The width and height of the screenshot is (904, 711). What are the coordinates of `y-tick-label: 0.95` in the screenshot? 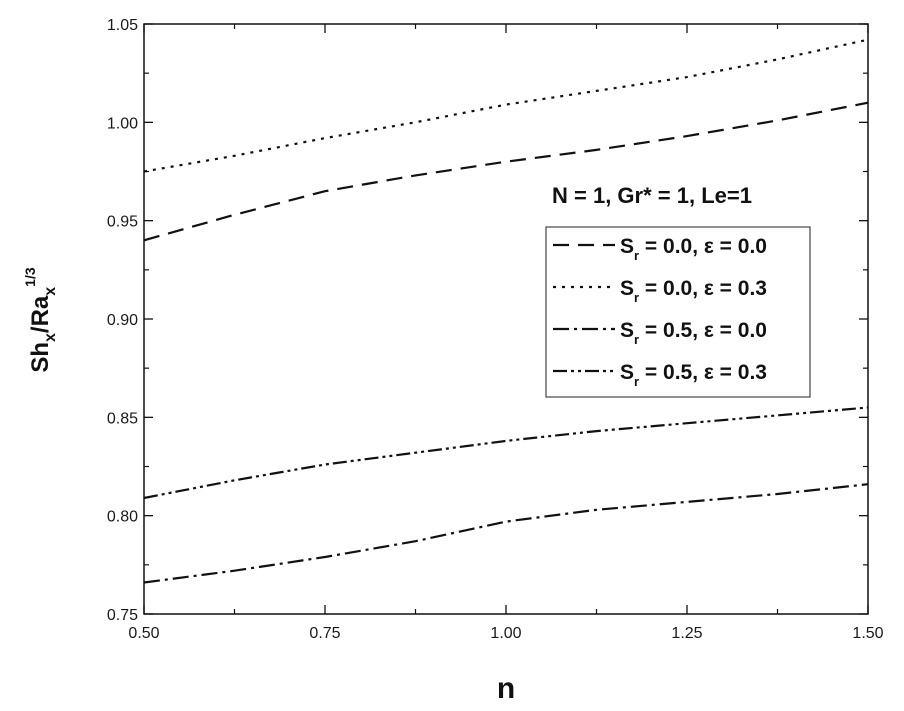 It's located at (122, 222).